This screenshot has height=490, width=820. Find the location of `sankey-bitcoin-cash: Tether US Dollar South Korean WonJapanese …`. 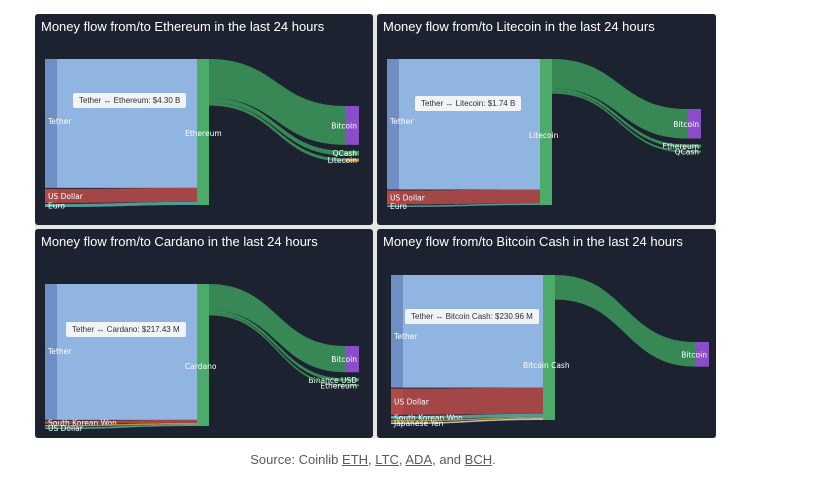

sankey-bitcoin-cash: Tether US Dollar South Korean WonJapanese … is located at coordinates (550, 351).